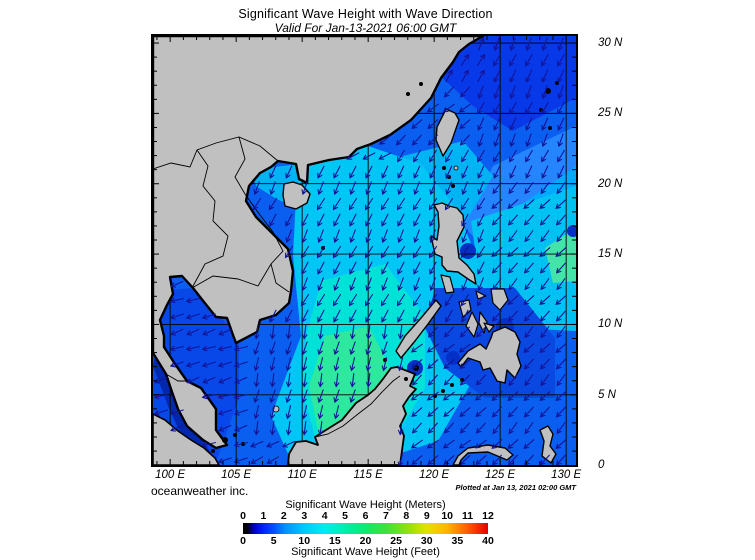 This screenshot has height=560, width=755. Describe the element at coordinates (200, 491) in the screenshot. I see `credit-text: oceanweather inc.` at that location.